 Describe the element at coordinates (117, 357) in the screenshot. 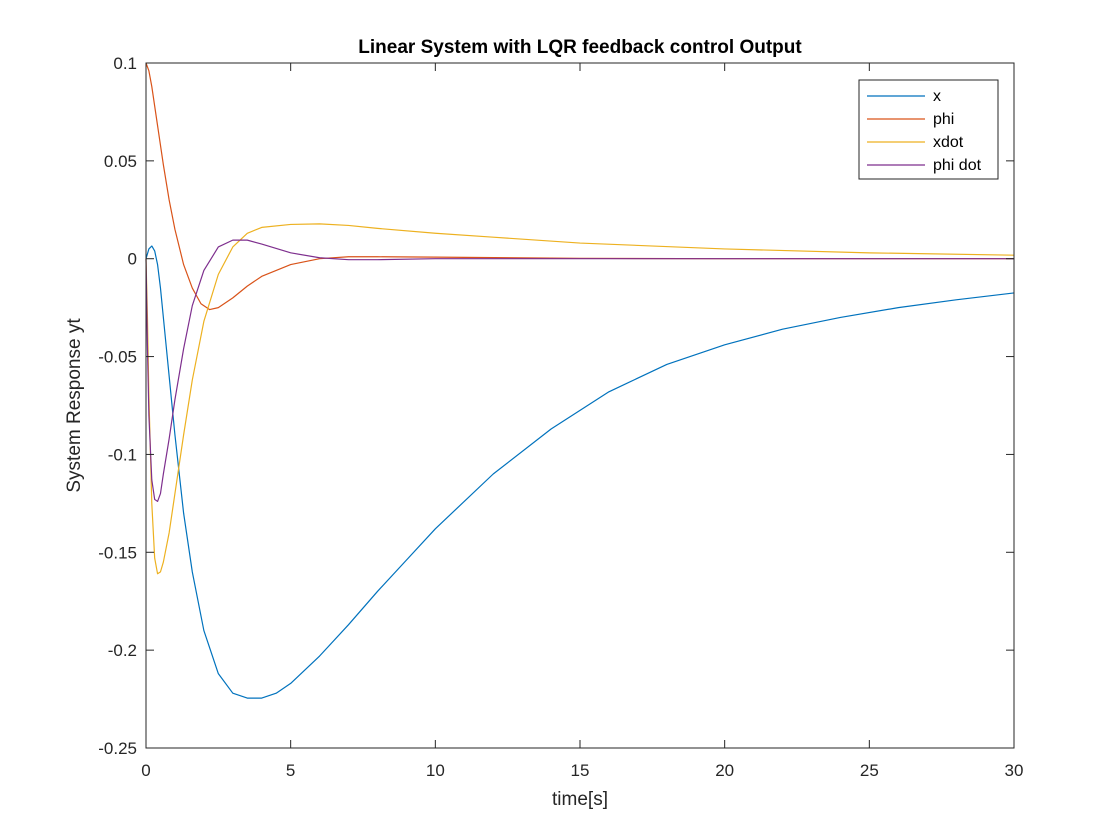

I see `y-tick-label: -0.05` at that location.